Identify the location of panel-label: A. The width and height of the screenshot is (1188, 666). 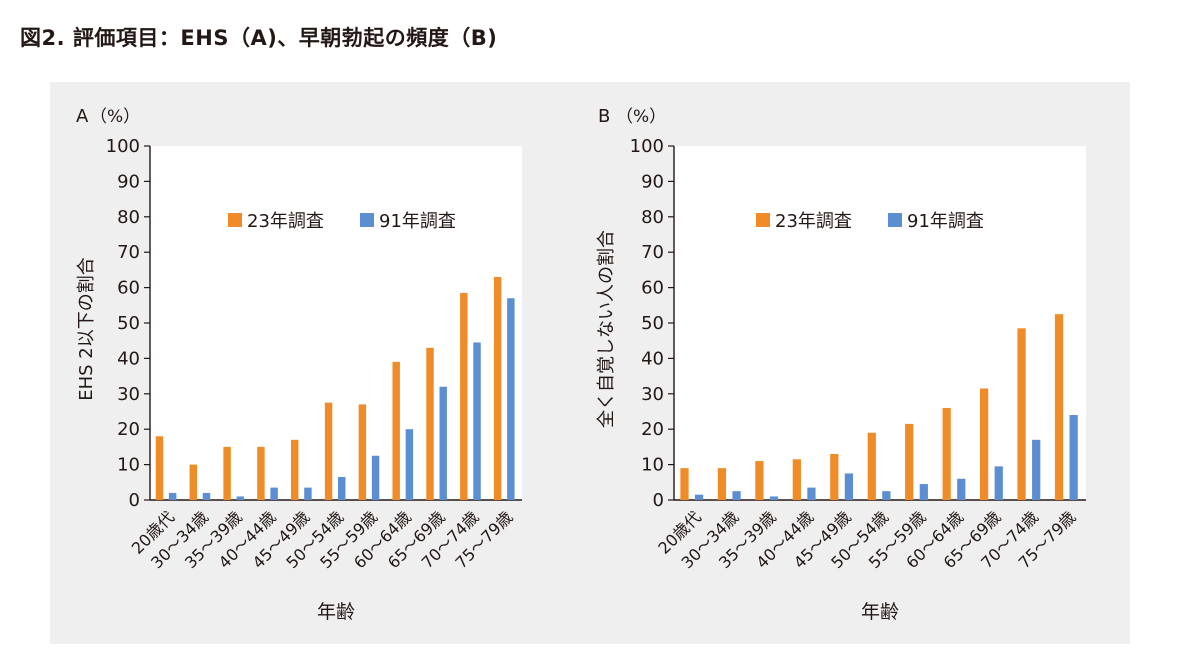
(82, 116).